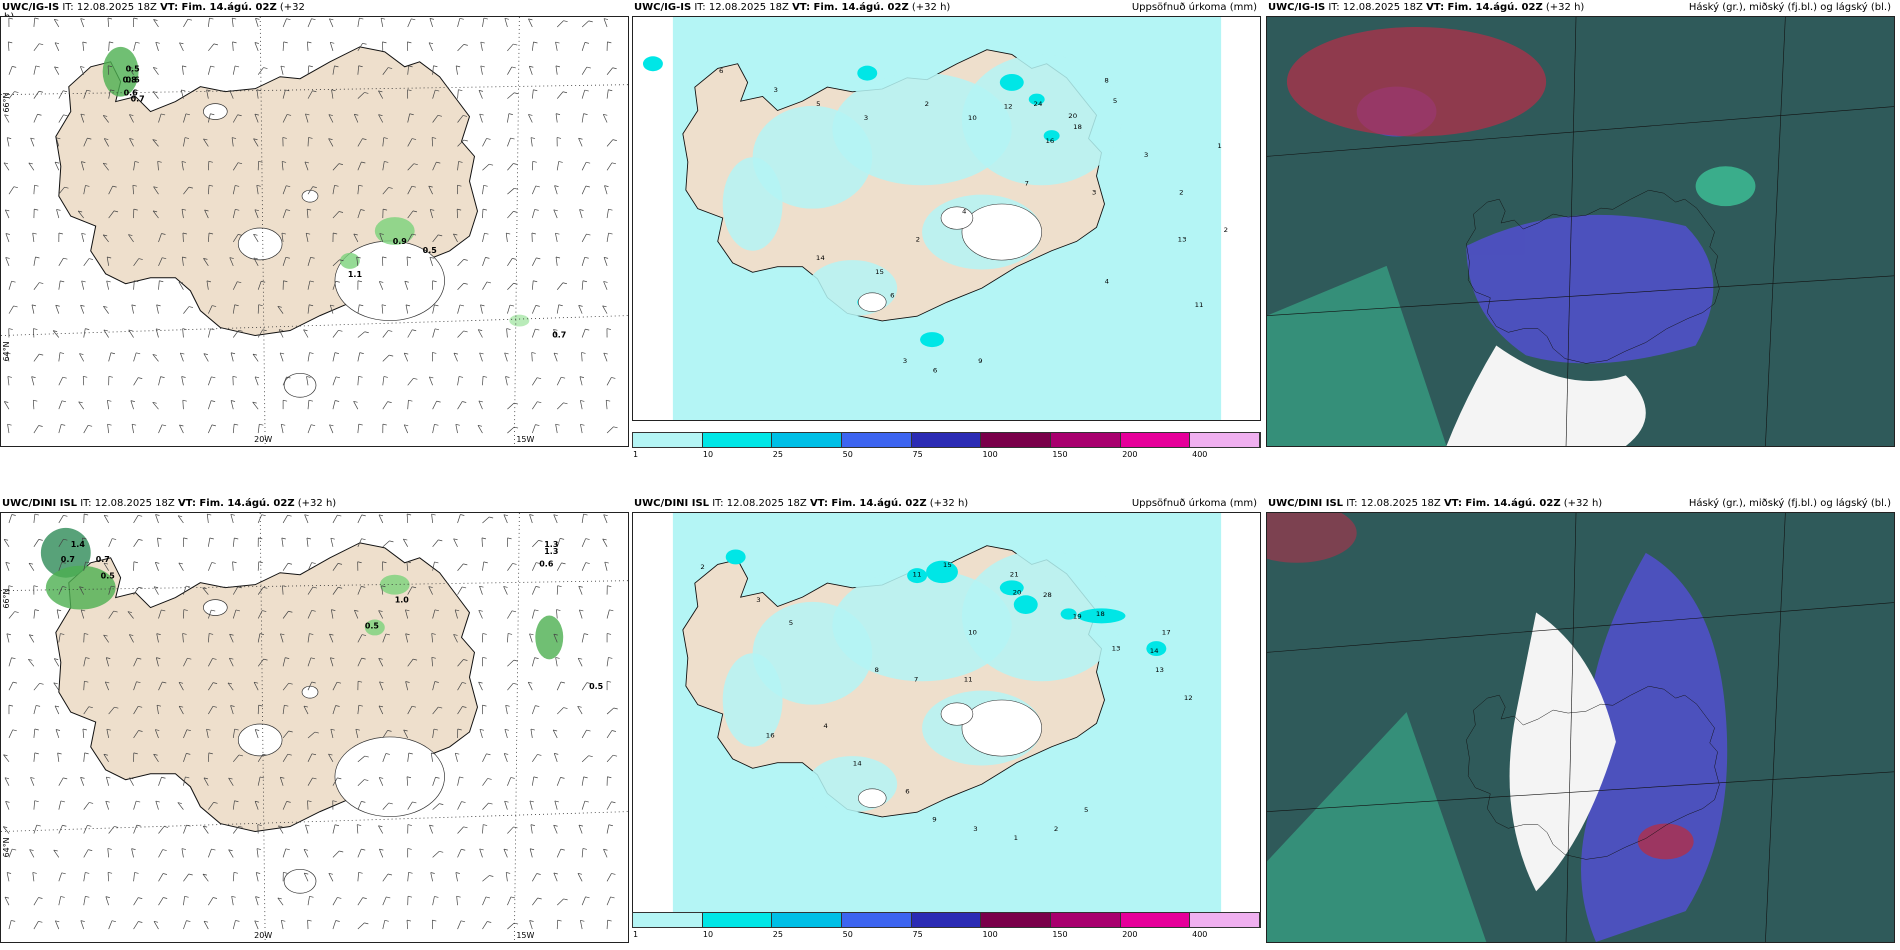 The height and width of the screenshot is (950, 1900). I want to click on no-precip-area, so click(653, 714).